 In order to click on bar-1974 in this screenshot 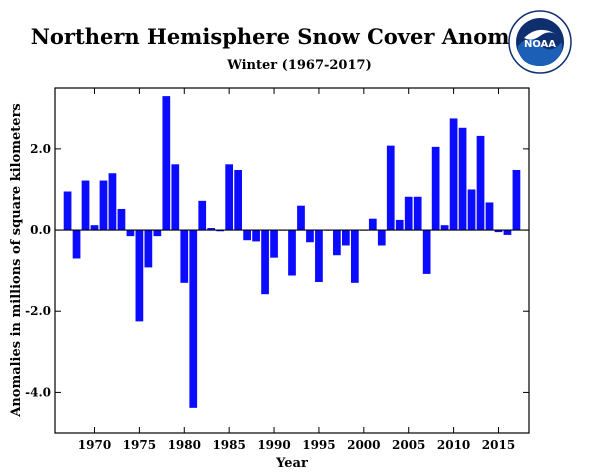, I will do `click(130, 233)`.